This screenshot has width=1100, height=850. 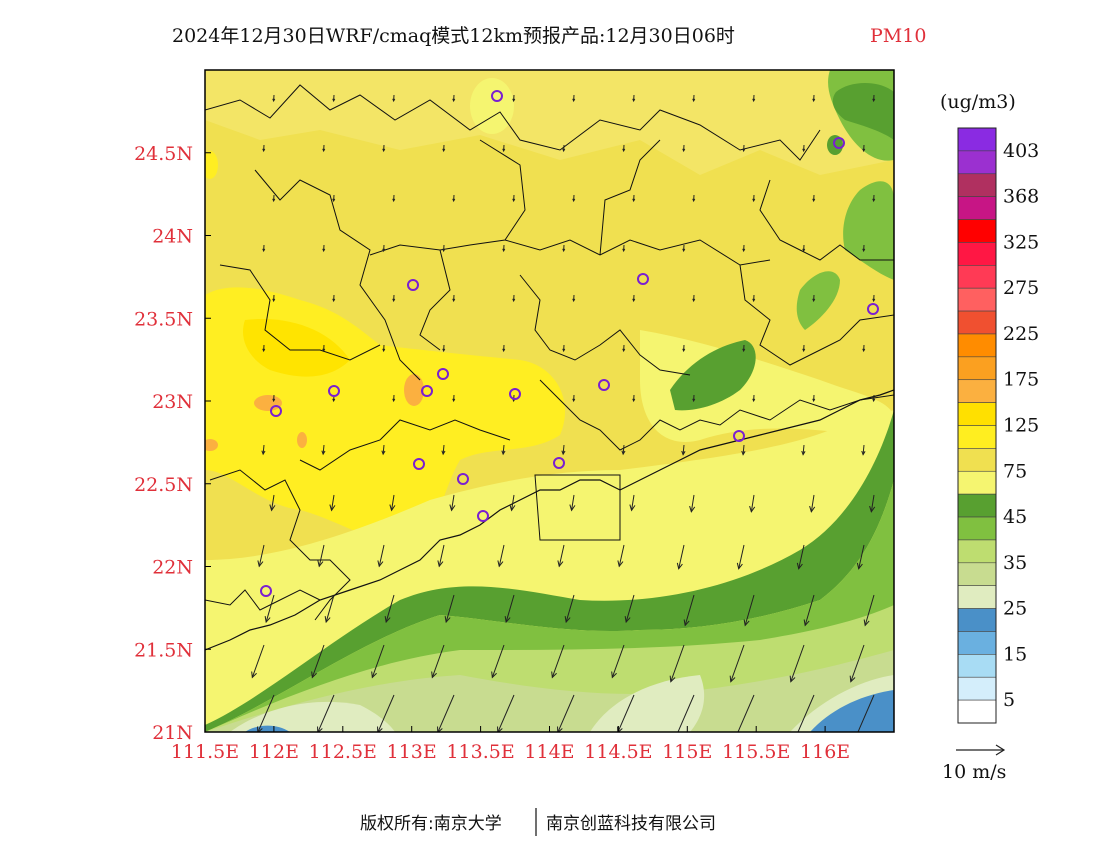 What do you see at coordinates (412, 752) in the screenshot?
I see `x-tick-label: 113E` at bounding box center [412, 752].